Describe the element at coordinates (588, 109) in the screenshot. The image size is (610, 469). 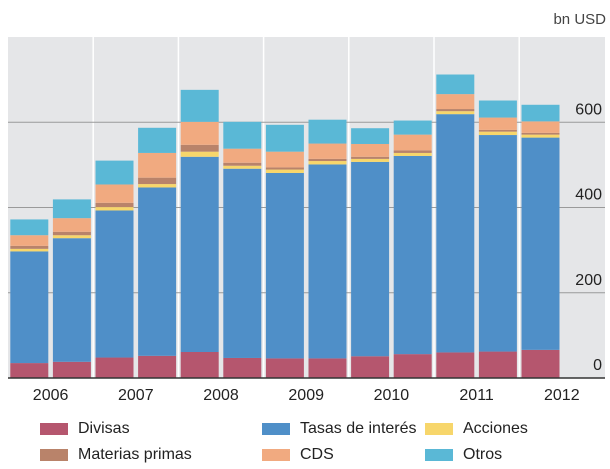
I see `y-tick-label: 600` at that location.